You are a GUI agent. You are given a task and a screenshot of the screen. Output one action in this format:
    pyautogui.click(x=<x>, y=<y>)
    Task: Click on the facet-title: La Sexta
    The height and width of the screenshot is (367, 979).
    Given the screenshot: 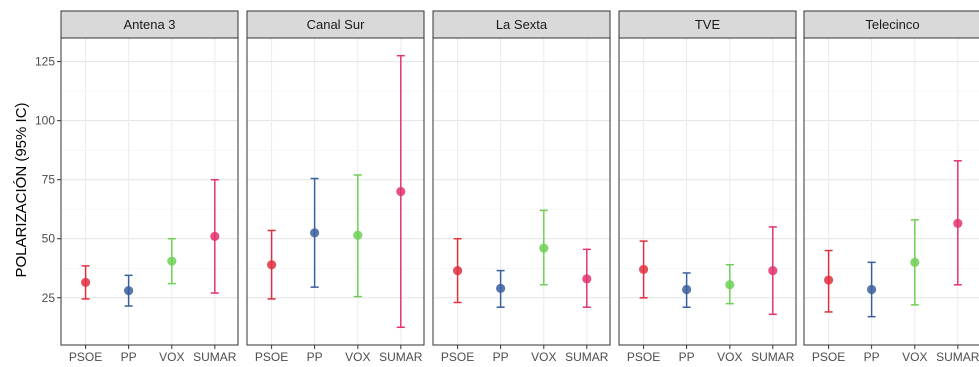 What is the action you would take?
    pyautogui.click(x=522, y=24)
    